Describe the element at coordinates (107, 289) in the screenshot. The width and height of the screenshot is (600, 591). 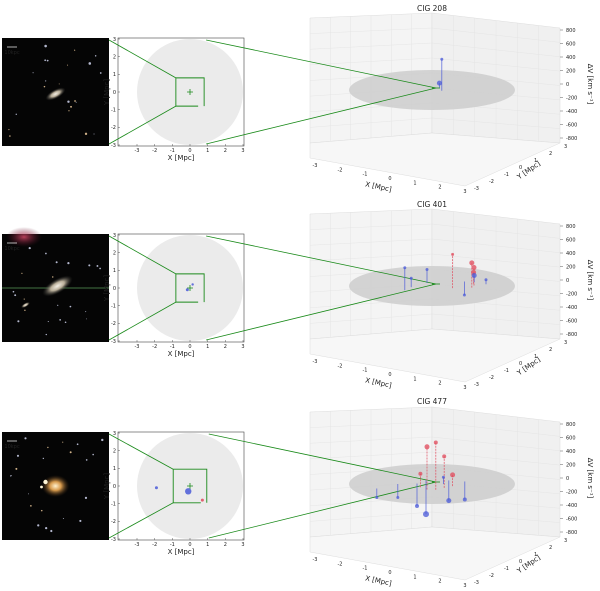
I see `y-axis-label: Y [Mpc]` at that location.